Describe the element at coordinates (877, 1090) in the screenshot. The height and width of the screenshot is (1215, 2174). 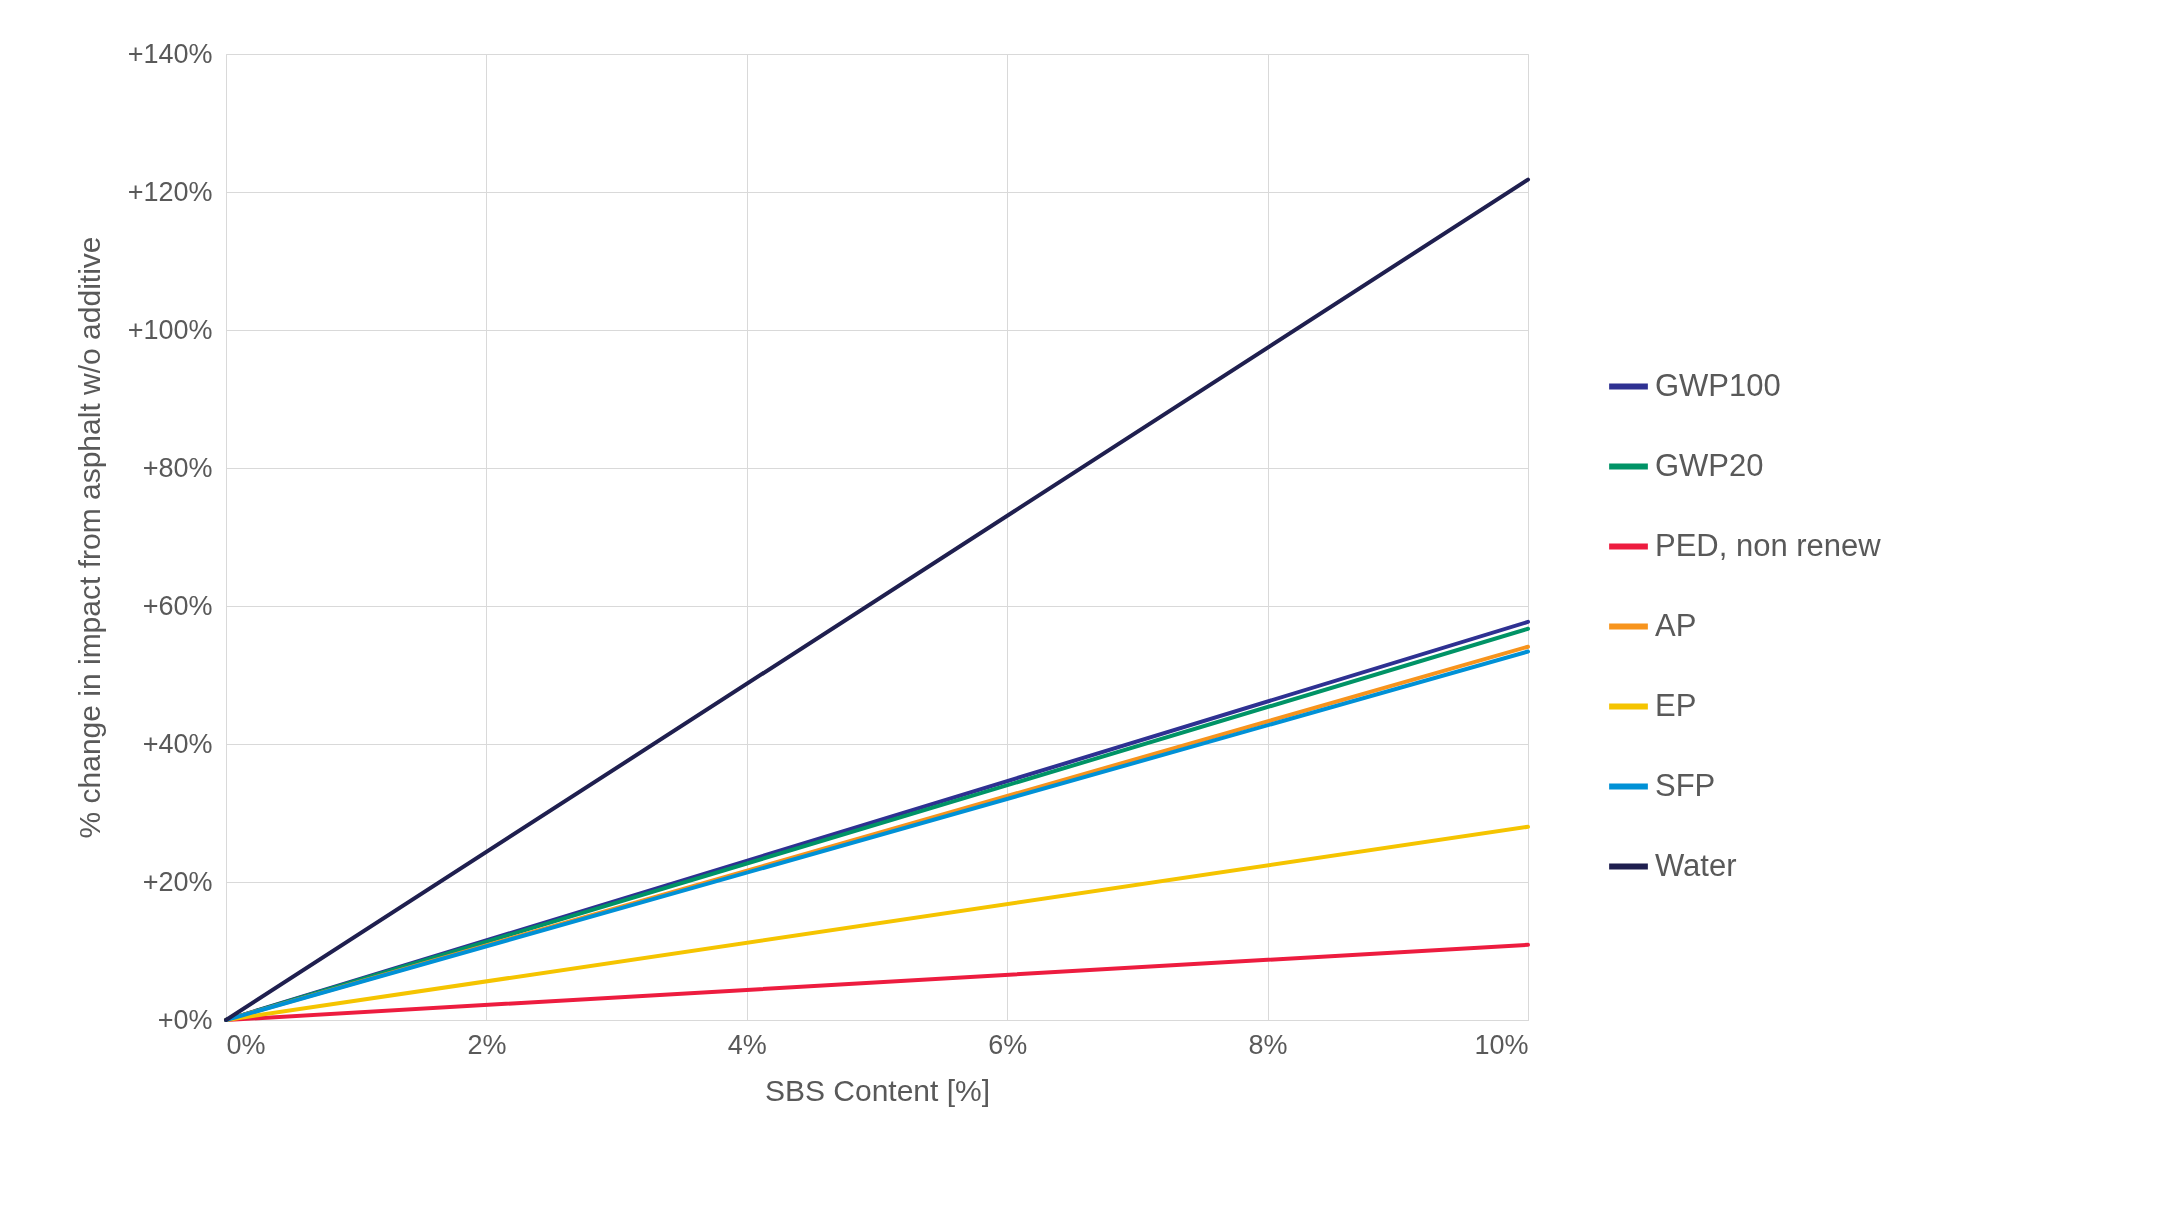
I see `x-axis-title: SBS Content [%]` at that location.